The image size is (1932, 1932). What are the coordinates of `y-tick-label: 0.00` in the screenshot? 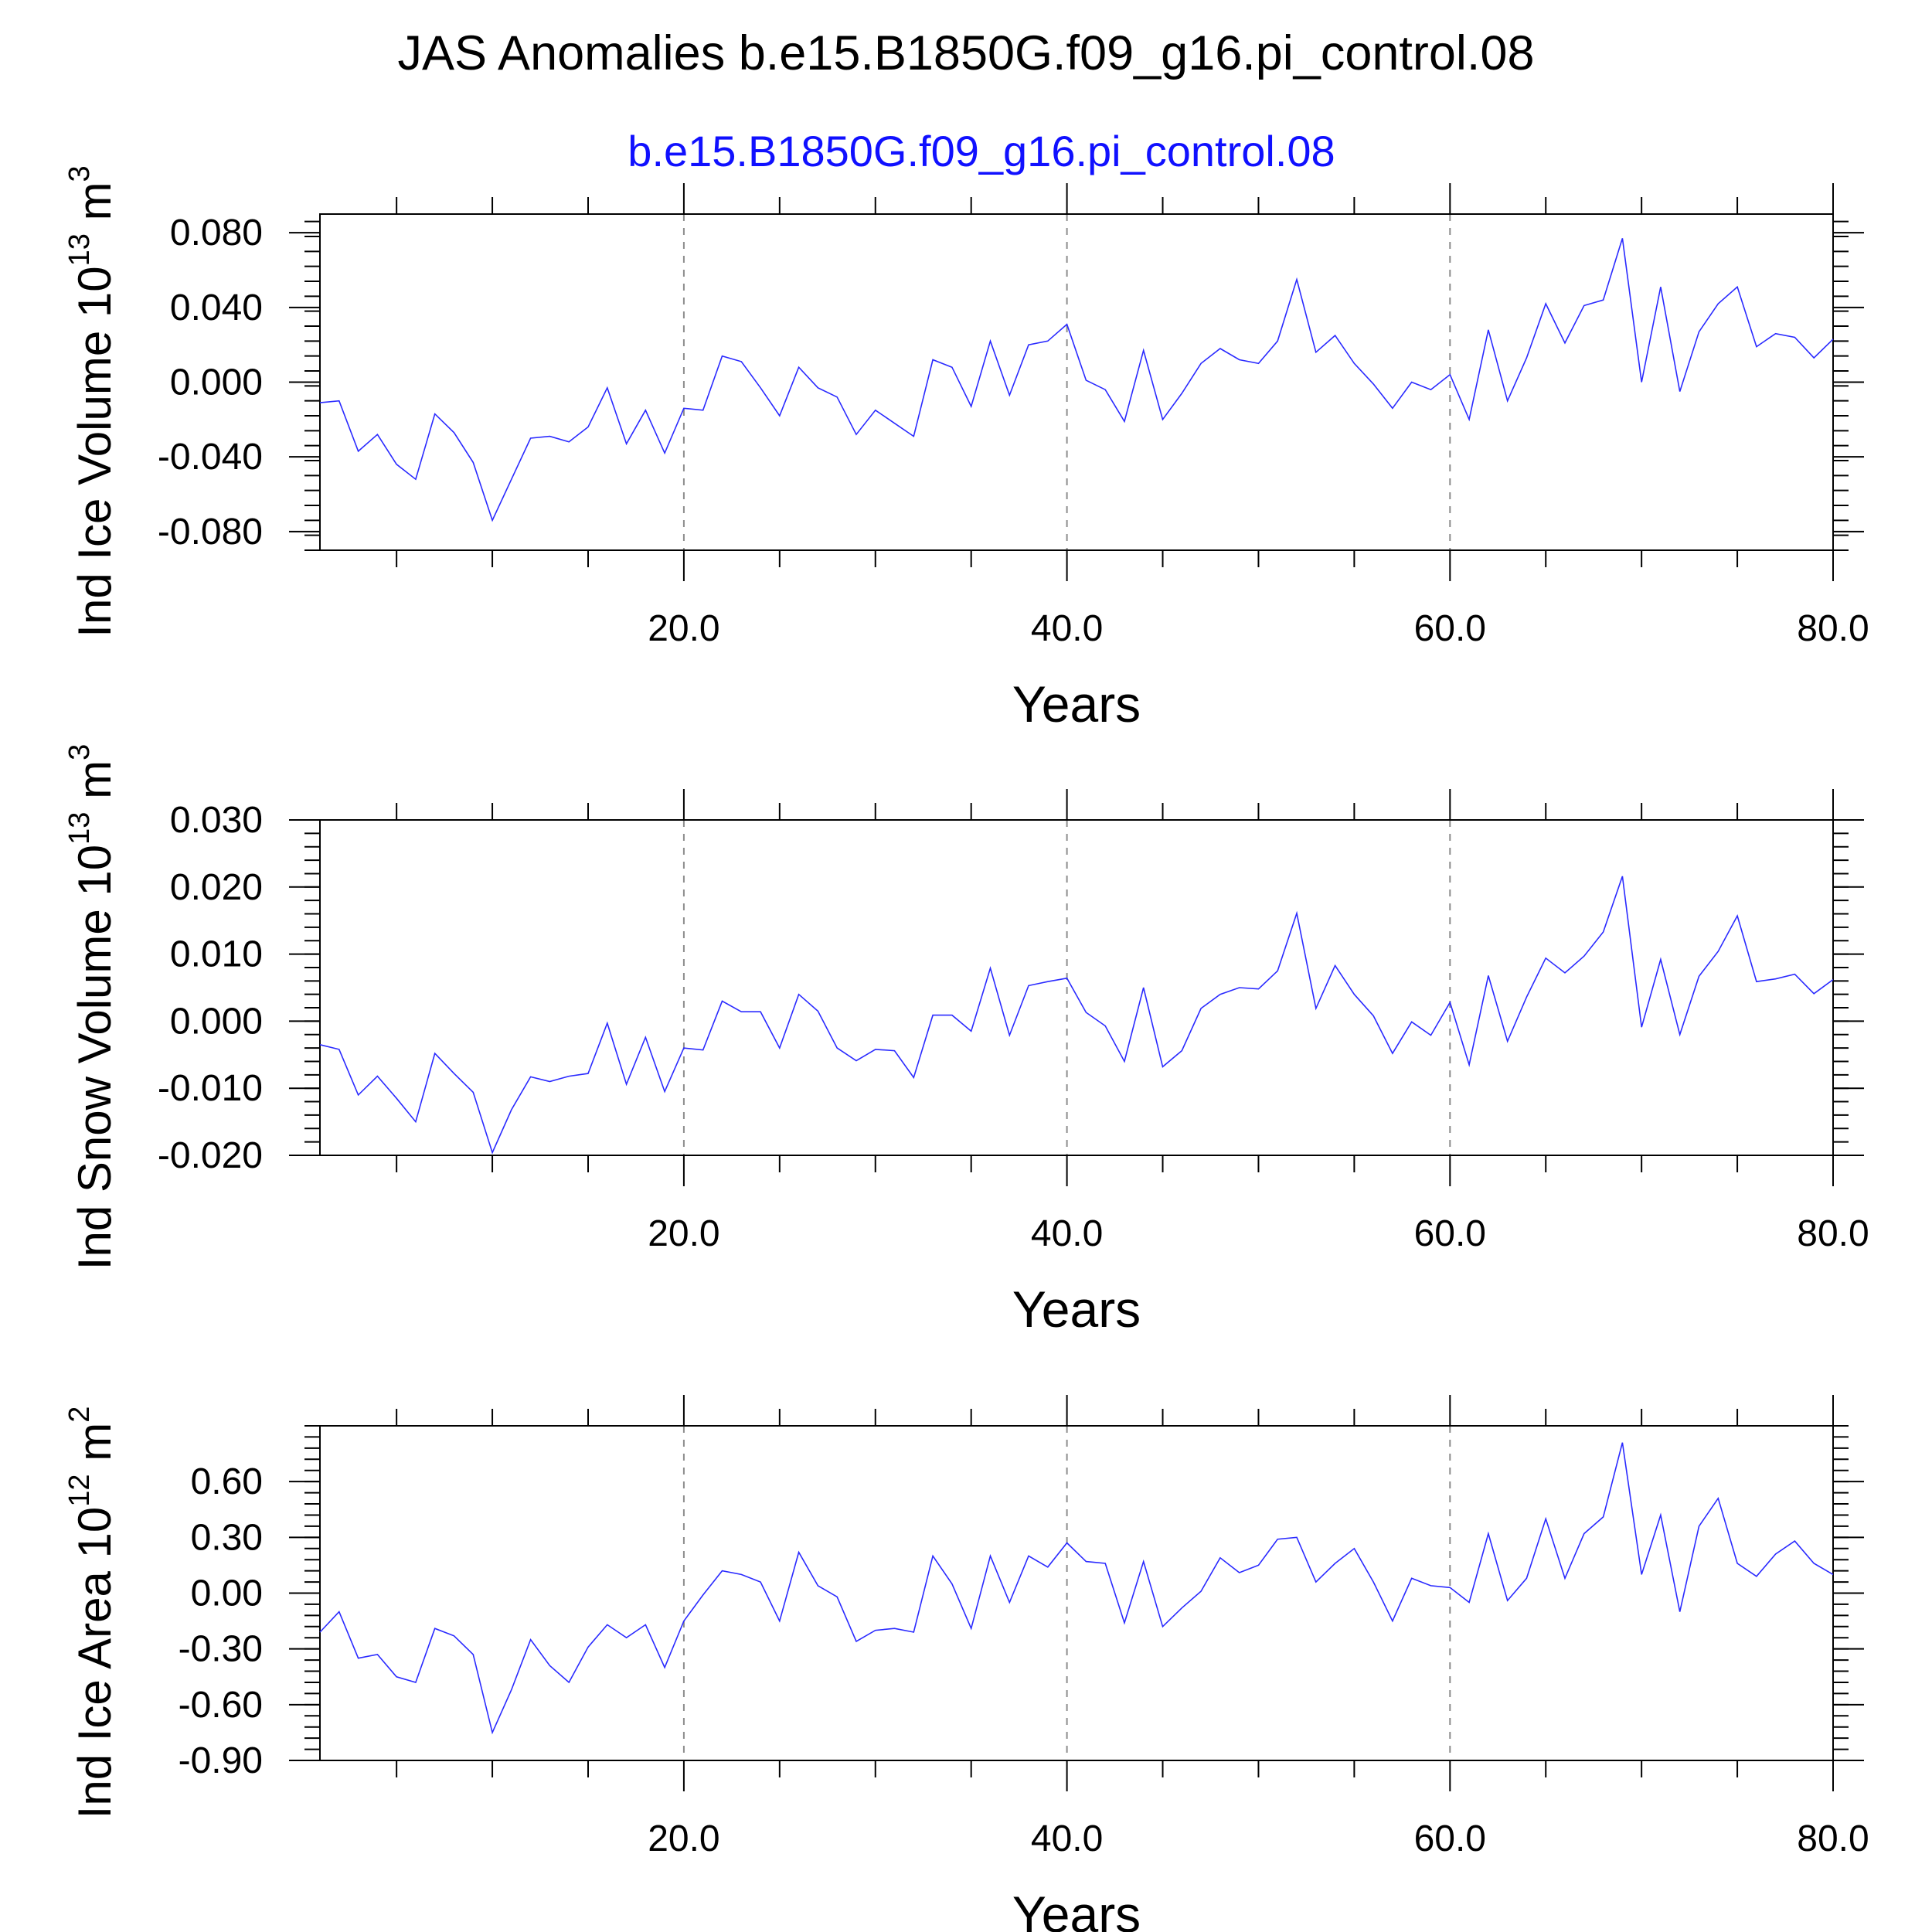 It's located at (227, 1594).